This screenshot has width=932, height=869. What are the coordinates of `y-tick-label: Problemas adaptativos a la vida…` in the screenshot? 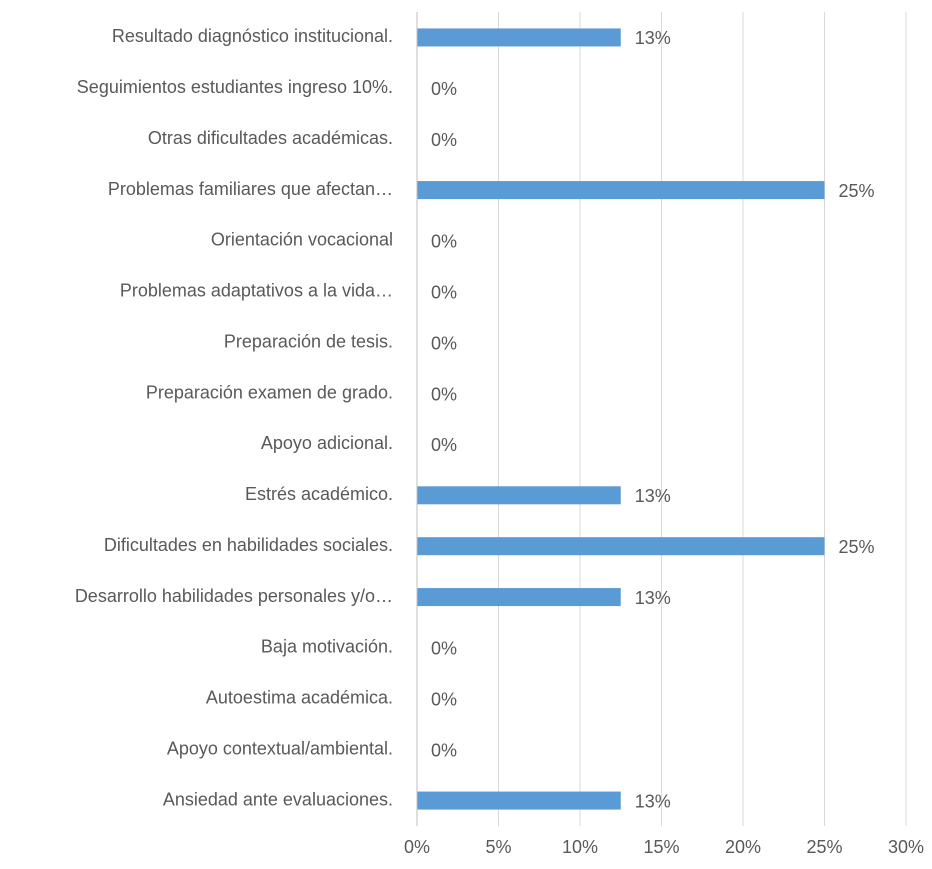 It's located at (256, 291).